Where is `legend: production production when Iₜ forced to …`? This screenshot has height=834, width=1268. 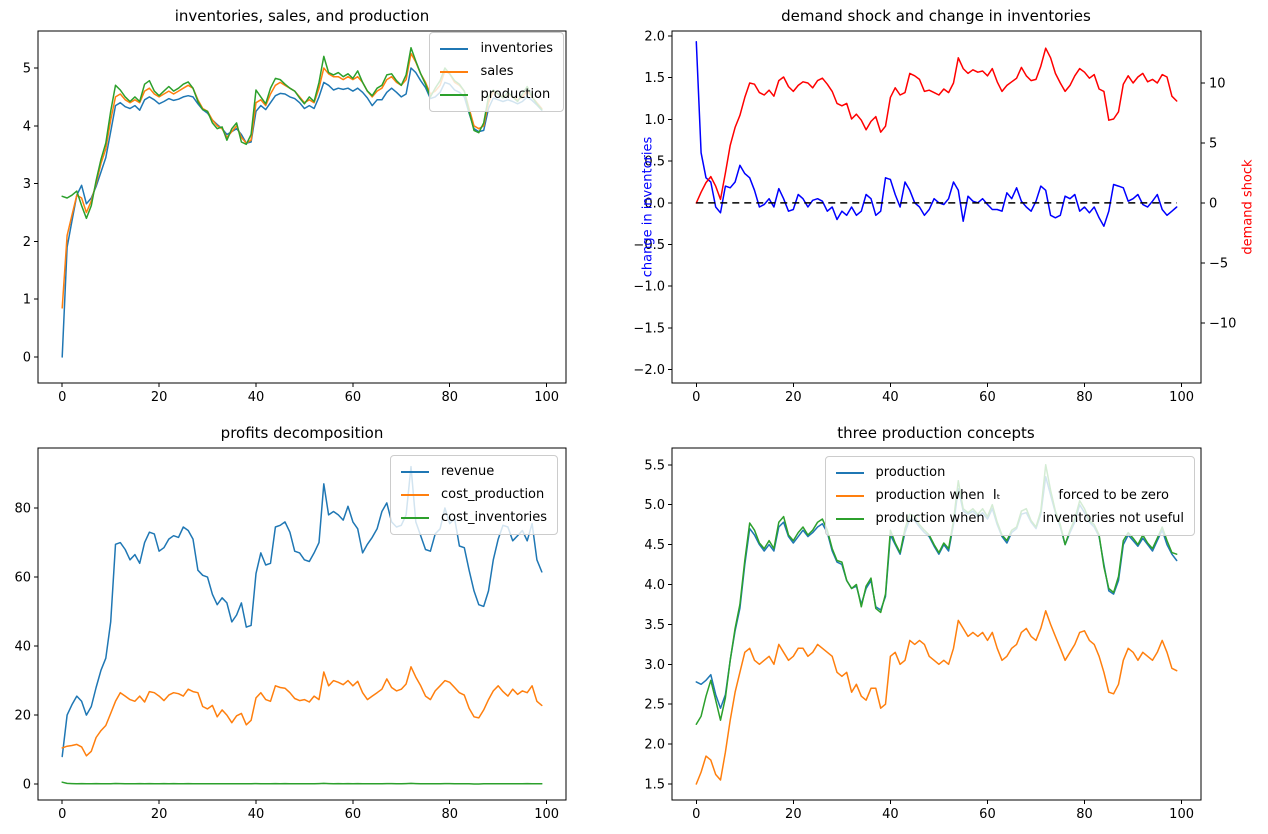
legend: production production when Iₜ forced to … is located at coordinates (1009, 496).